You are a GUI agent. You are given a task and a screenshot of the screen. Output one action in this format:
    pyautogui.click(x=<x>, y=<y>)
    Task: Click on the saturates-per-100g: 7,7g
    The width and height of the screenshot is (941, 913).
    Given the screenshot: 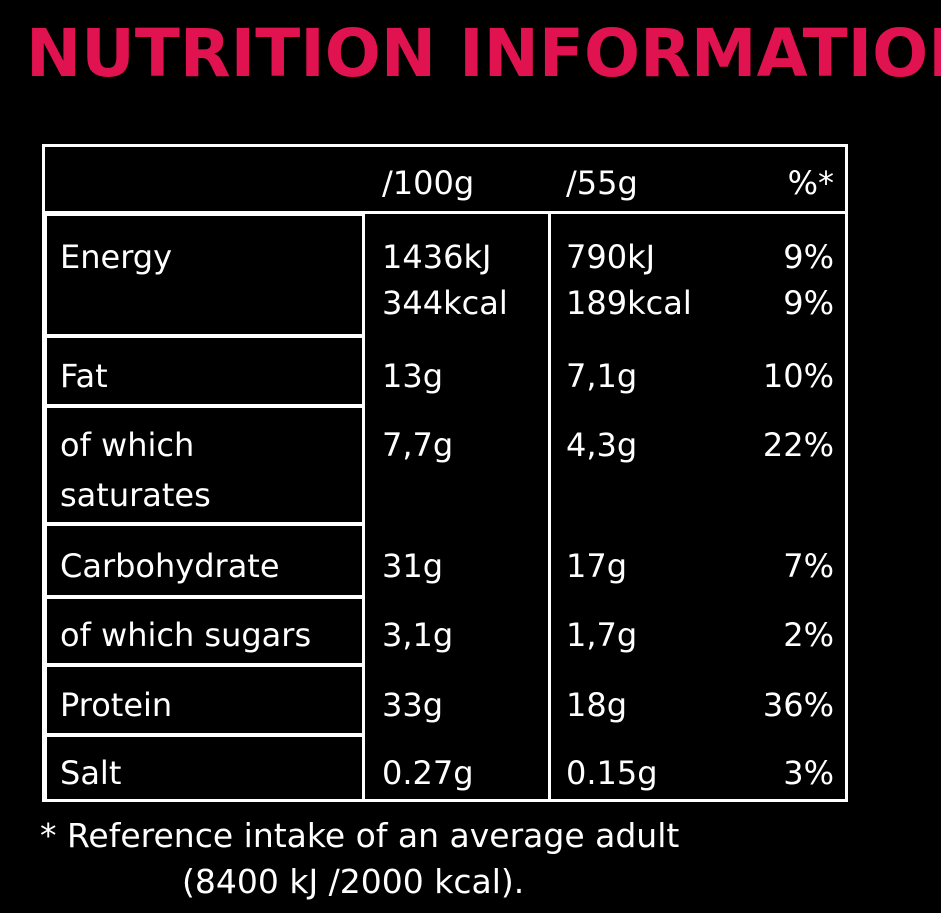 What is the action you would take?
    pyautogui.click(x=418, y=445)
    